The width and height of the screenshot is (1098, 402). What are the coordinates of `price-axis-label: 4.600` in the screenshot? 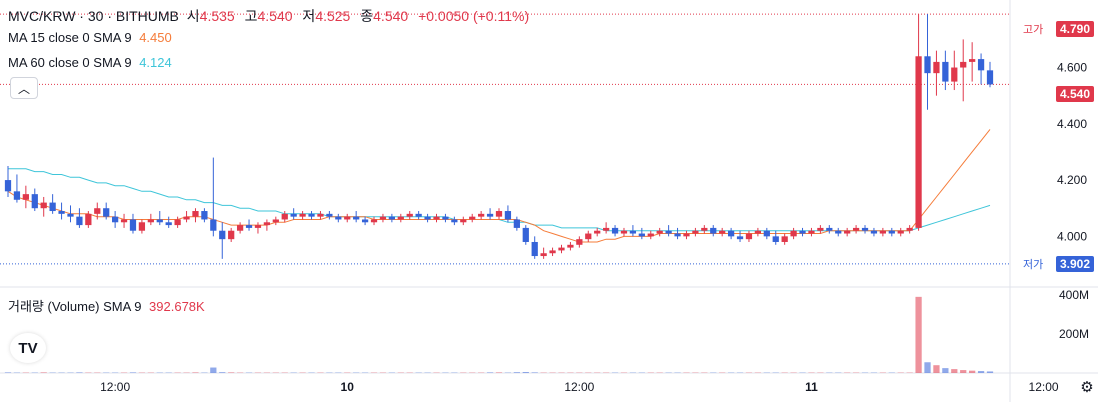 It's located at (1072, 68).